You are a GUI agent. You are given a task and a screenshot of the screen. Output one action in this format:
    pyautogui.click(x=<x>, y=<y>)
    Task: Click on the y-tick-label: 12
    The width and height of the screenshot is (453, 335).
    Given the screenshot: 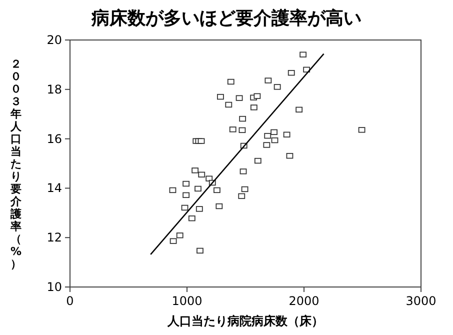 What is the action you would take?
    pyautogui.click(x=54, y=237)
    